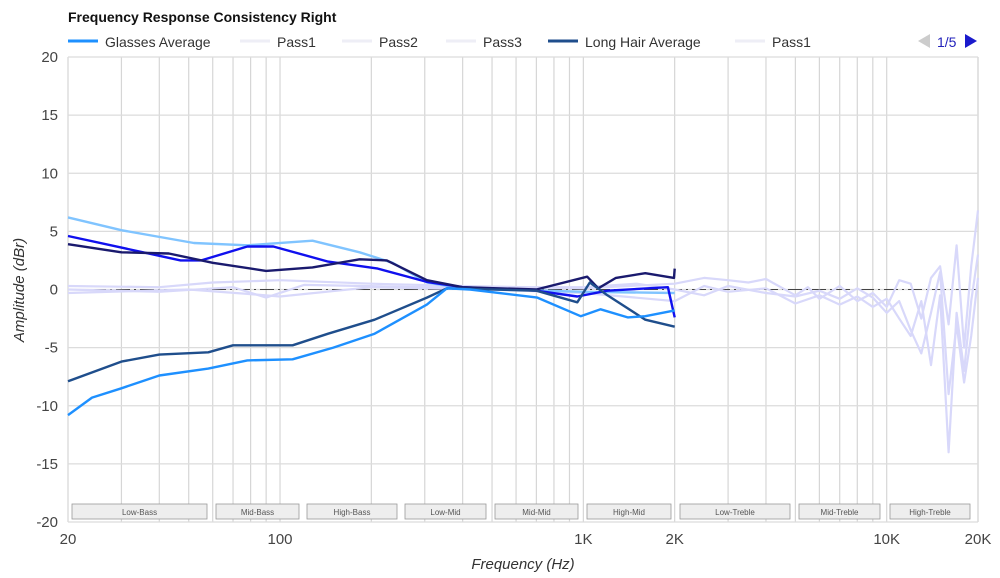 This screenshot has height=578, width=1000. Describe the element at coordinates (398, 42) in the screenshot. I see `legend-label: Pass2` at that location.